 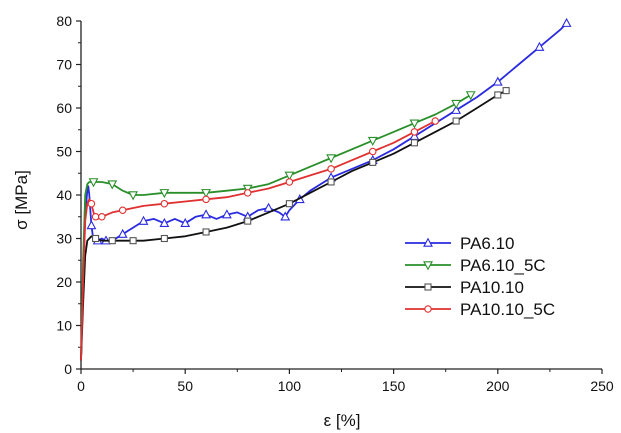 I want to click on x-tick-label: 0, so click(x=81, y=386).